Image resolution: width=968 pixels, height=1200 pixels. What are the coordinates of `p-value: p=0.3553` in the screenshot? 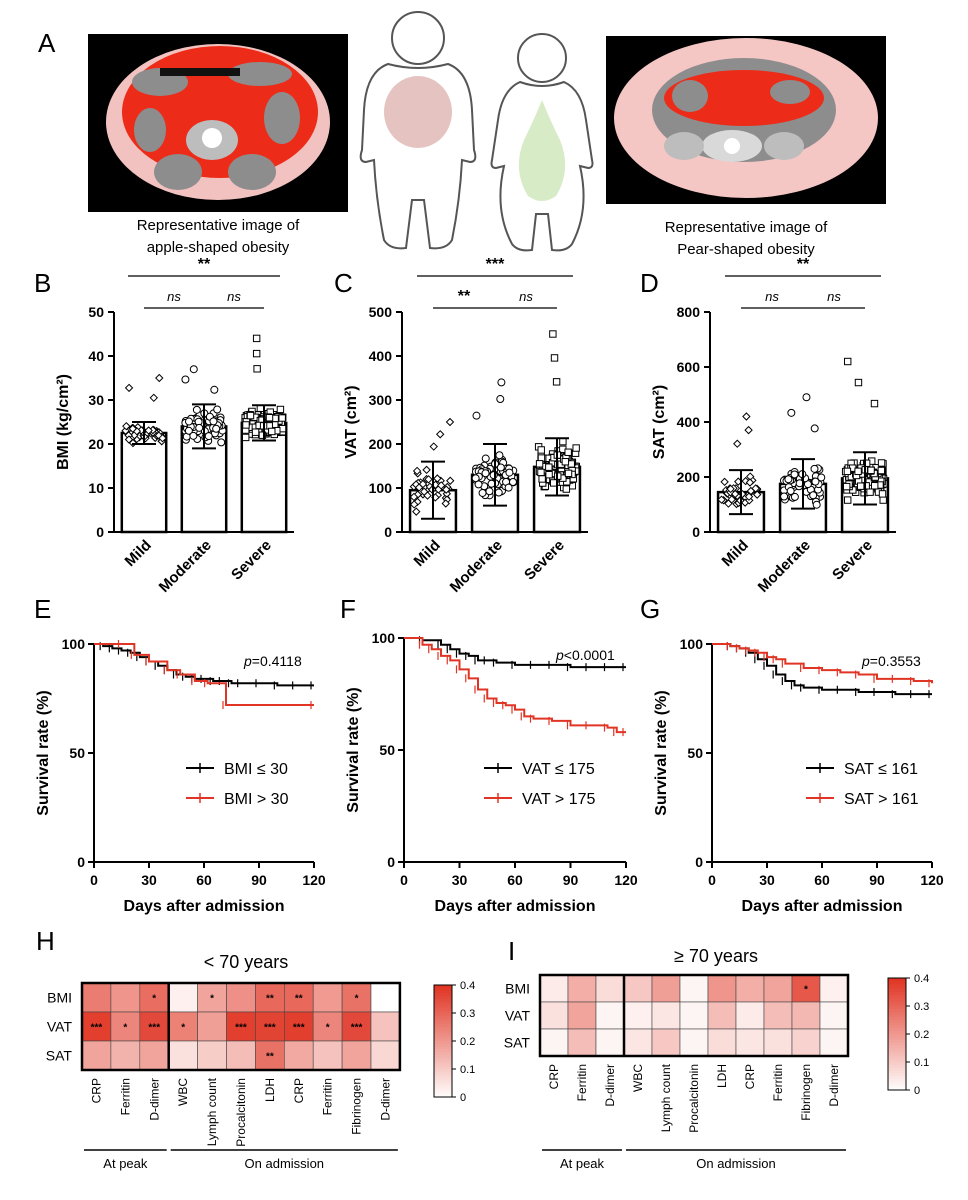 It's located at (891, 661).